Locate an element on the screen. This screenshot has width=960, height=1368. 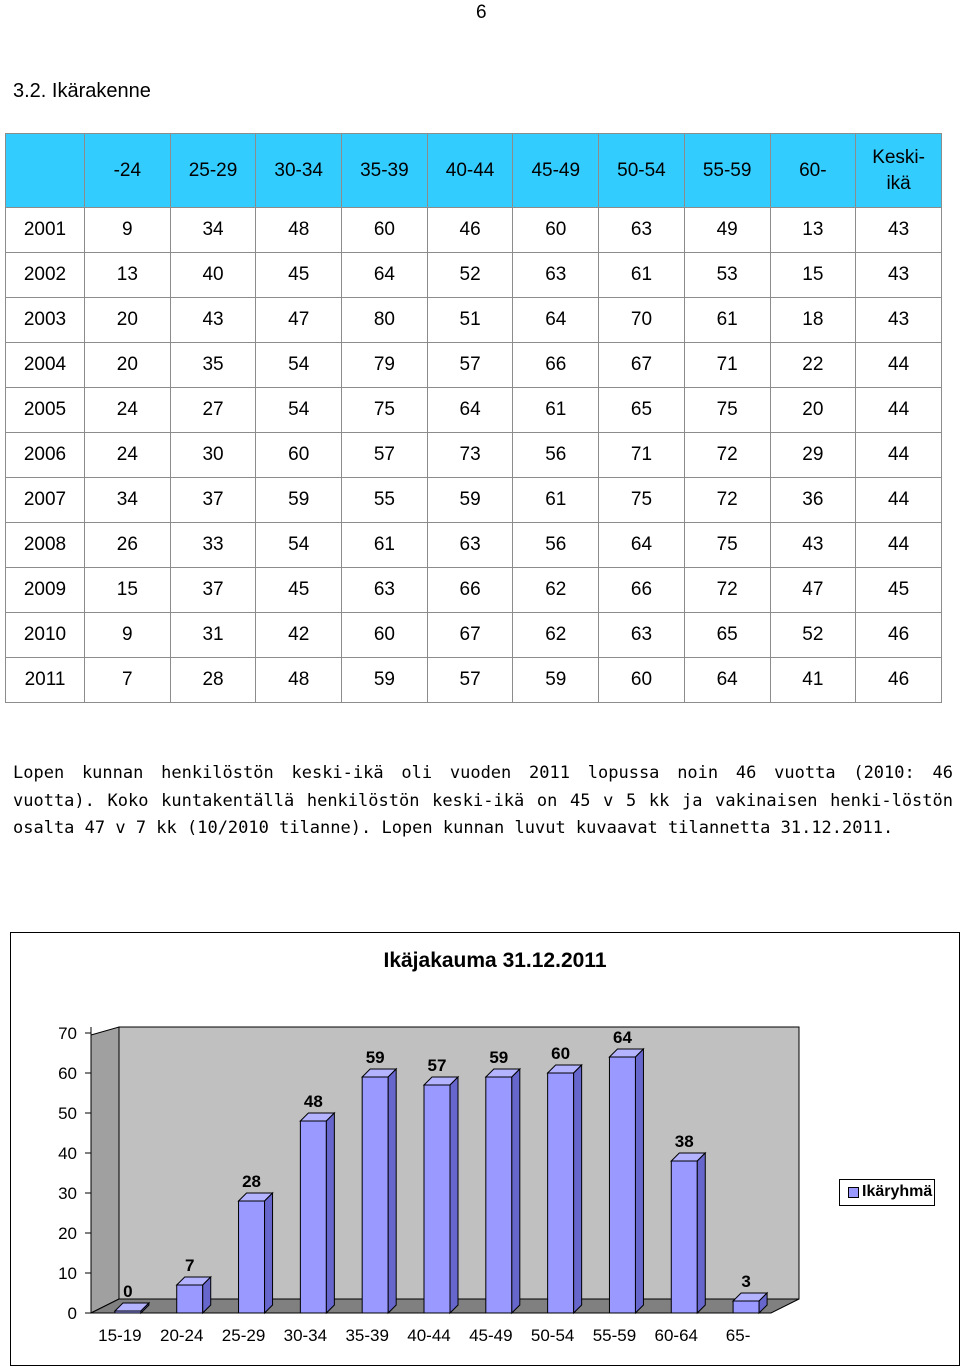
table-cell: 35 is located at coordinates (213, 365).